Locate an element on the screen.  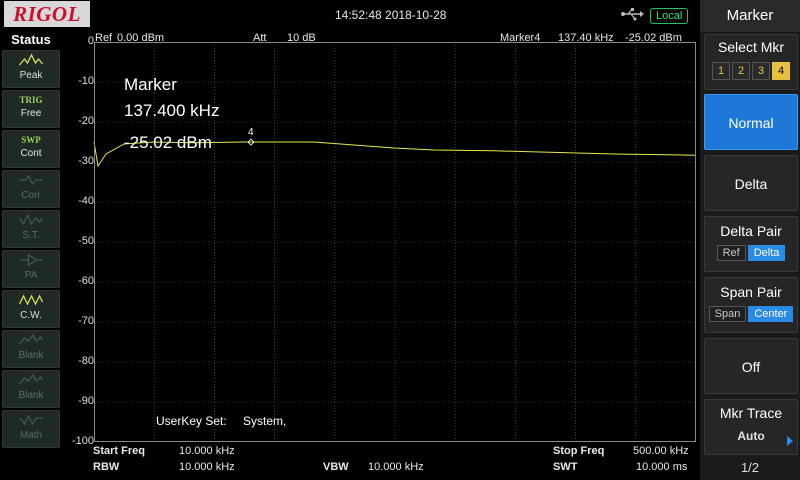
status-button-peak-0: Peak is located at coordinates (31, 69).